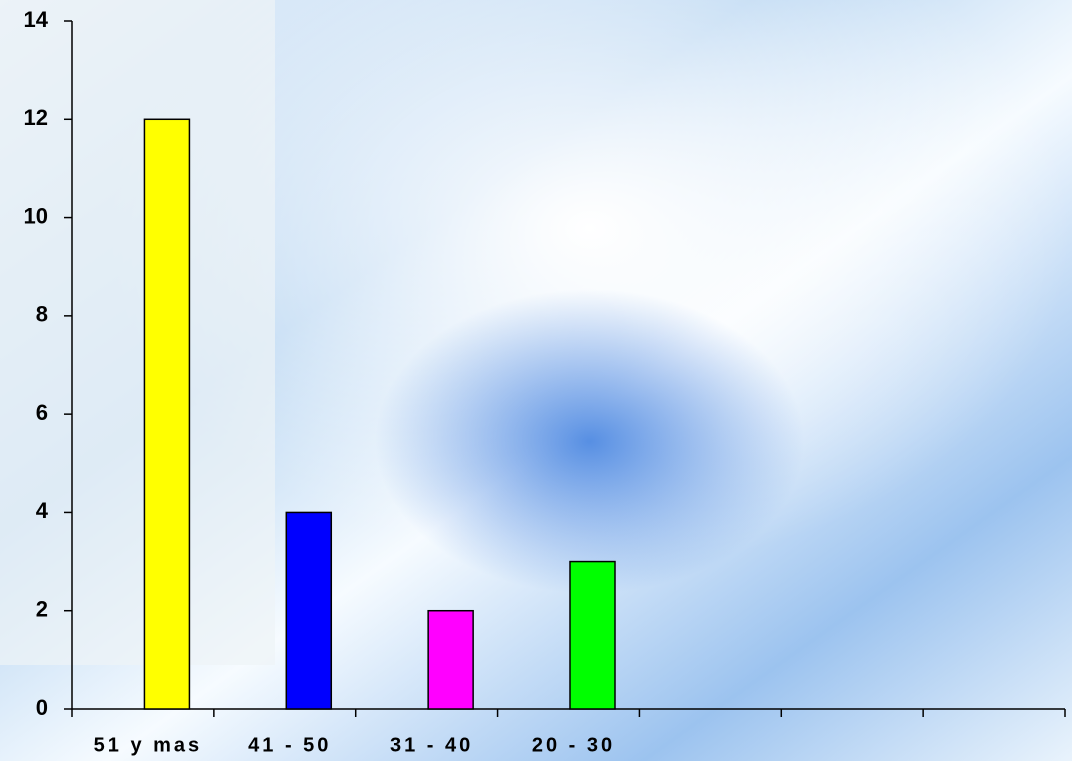 The height and width of the screenshot is (761, 1072). What do you see at coordinates (573, 745) in the screenshot?
I see `x-tick-label: 20 - 30` at bounding box center [573, 745].